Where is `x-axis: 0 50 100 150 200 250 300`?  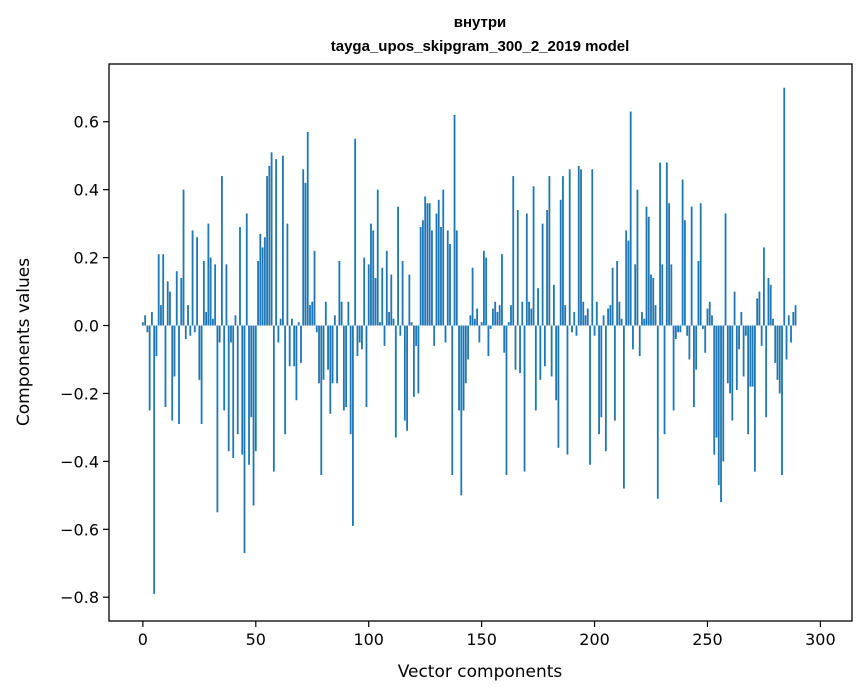
x-axis: 0 50 100 150 200 250 300 is located at coordinates (487, 635).